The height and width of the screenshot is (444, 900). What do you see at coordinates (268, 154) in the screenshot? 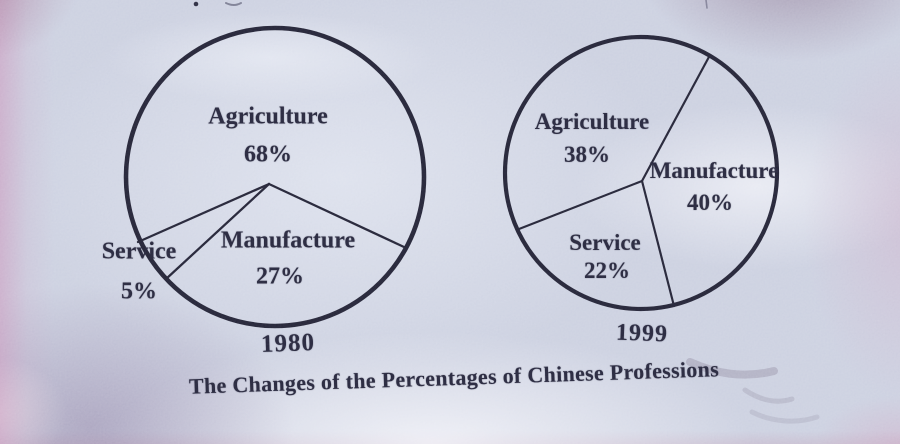
I see `pie-1980-agriculture-value: 68%` at bounding box center [268, 154].